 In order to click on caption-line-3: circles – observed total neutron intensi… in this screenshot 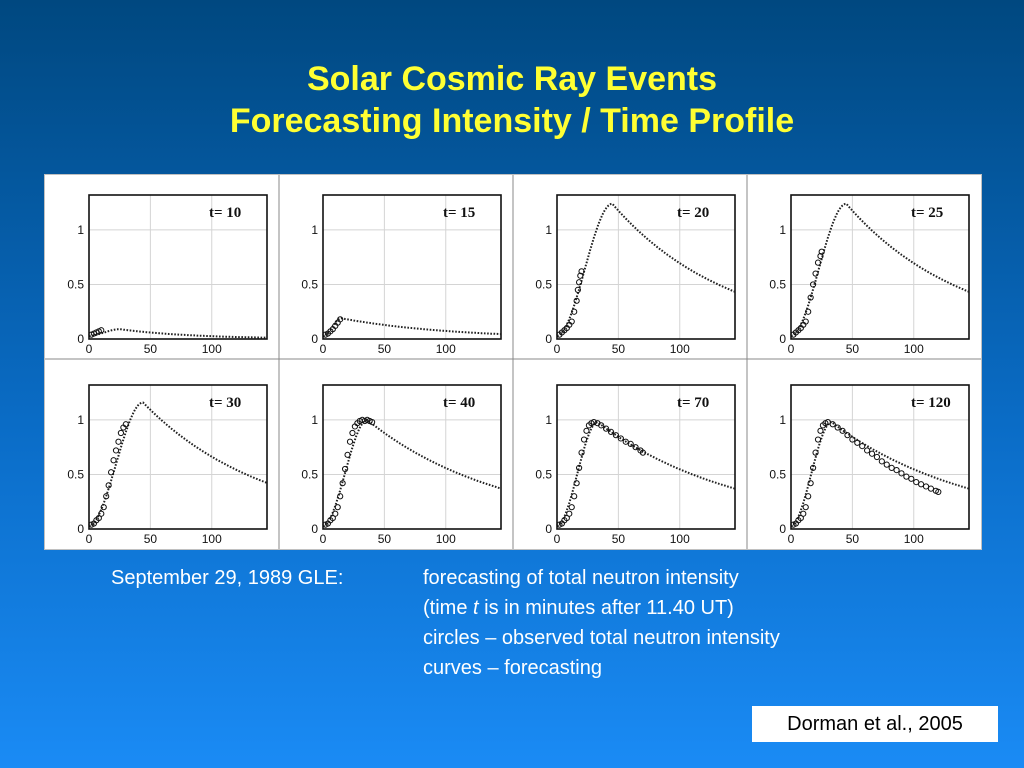, I will do `click(601, 638)`.